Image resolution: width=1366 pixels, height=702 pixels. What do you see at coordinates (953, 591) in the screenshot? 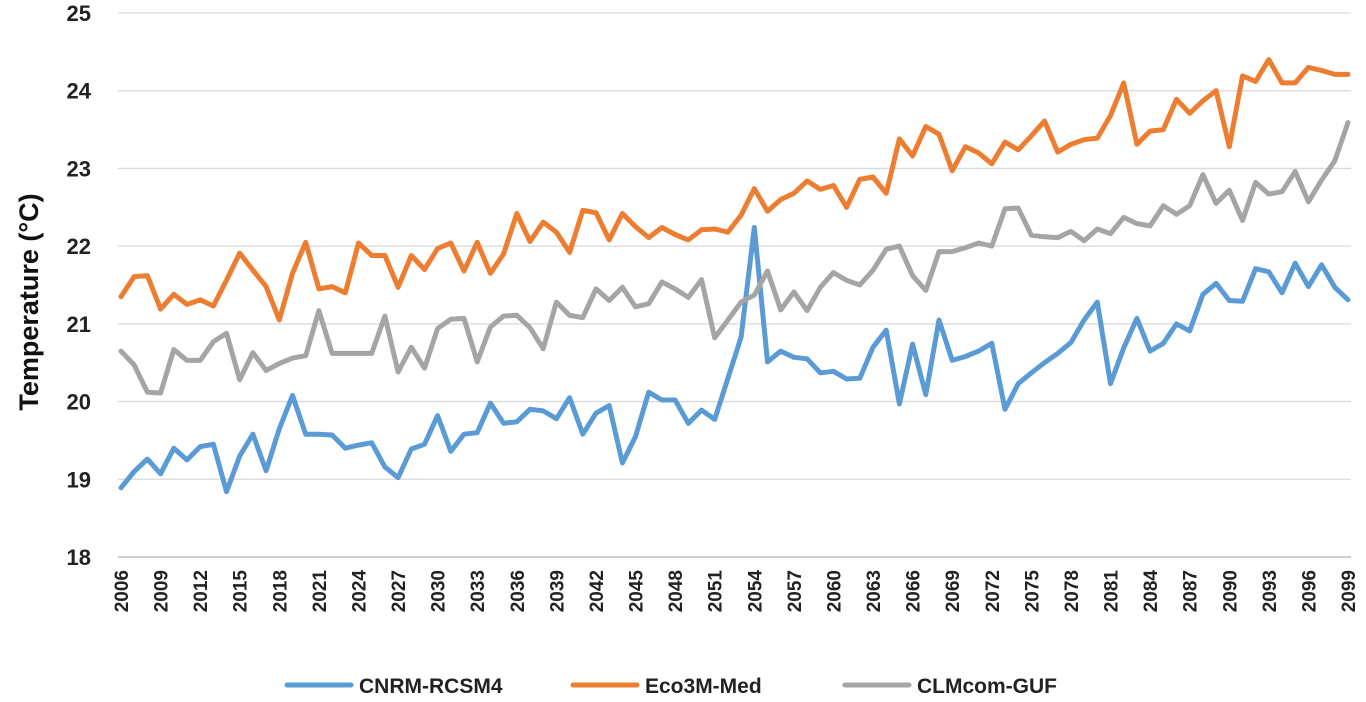
I see `x-tick-label: 2069` at bounding box center [953, 591].